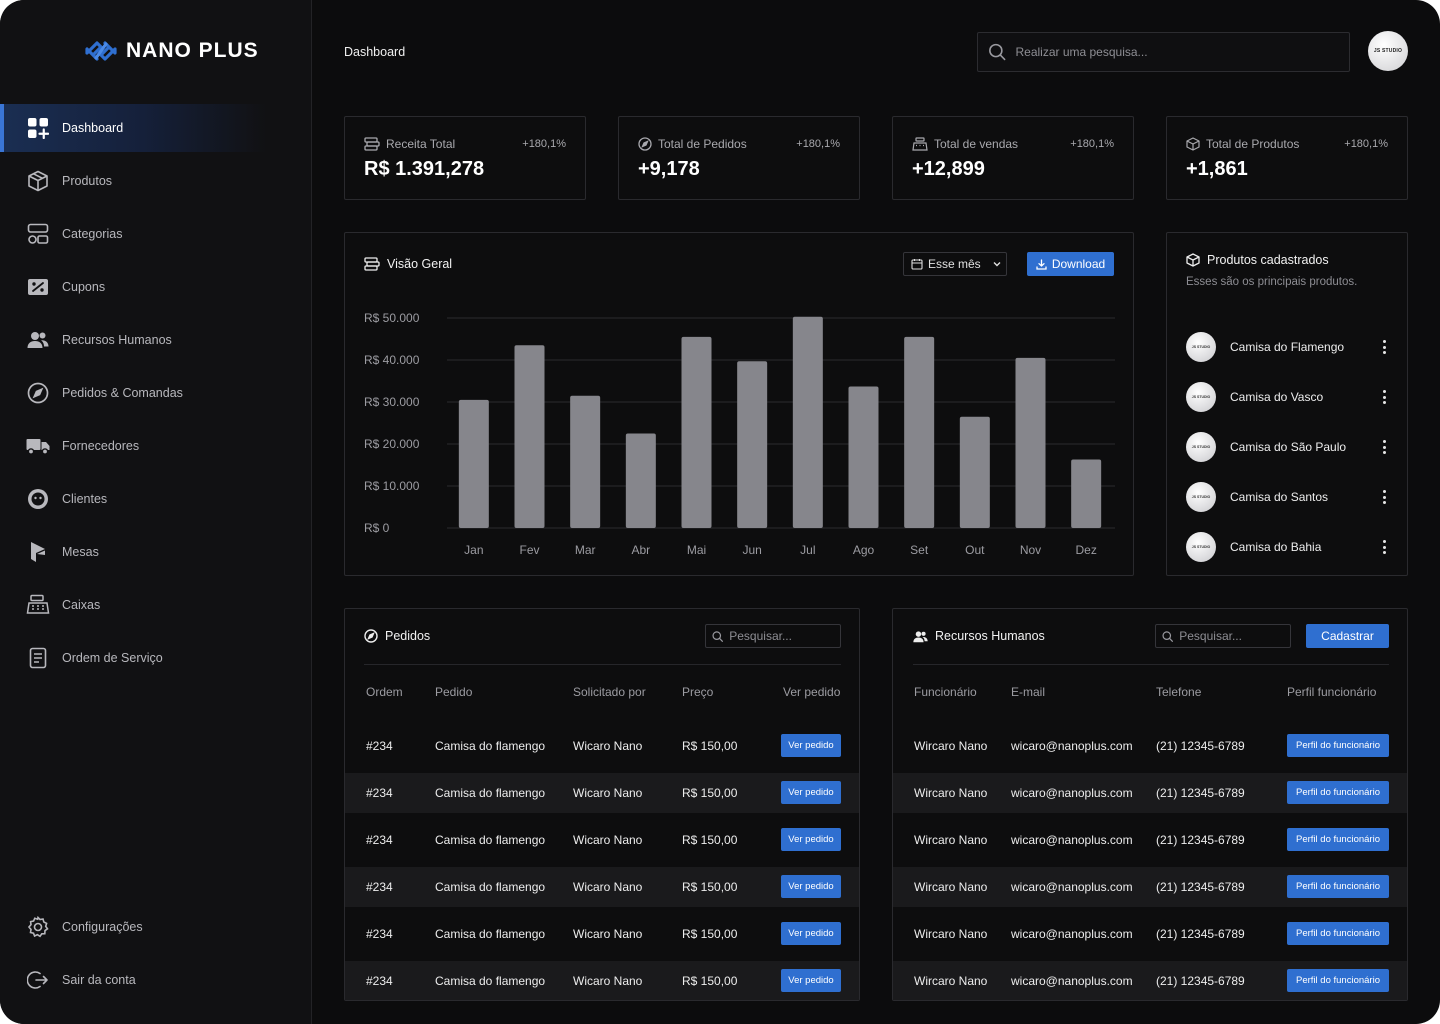  Describe the element at coordinates (80, 552) in the screenshot. I see `sidebar-item-label: Mesas` at that location.